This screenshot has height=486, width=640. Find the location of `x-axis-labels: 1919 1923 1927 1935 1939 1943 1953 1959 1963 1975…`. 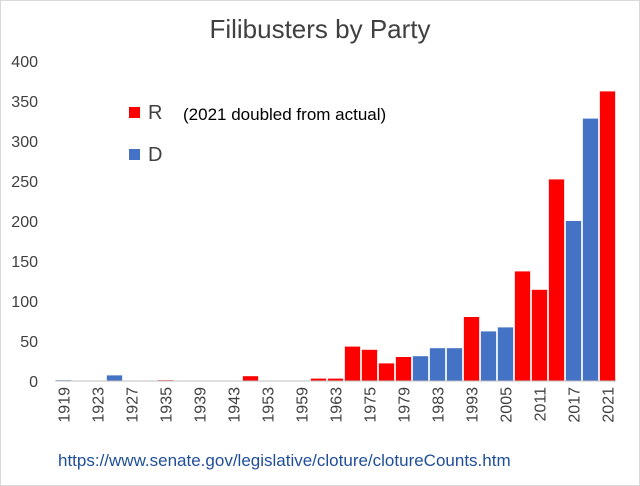

x-axis-labels: 1919 1923 1927 1935 1939 1943 1953 1959 1963 1975… is located at coordinates (337, 405).